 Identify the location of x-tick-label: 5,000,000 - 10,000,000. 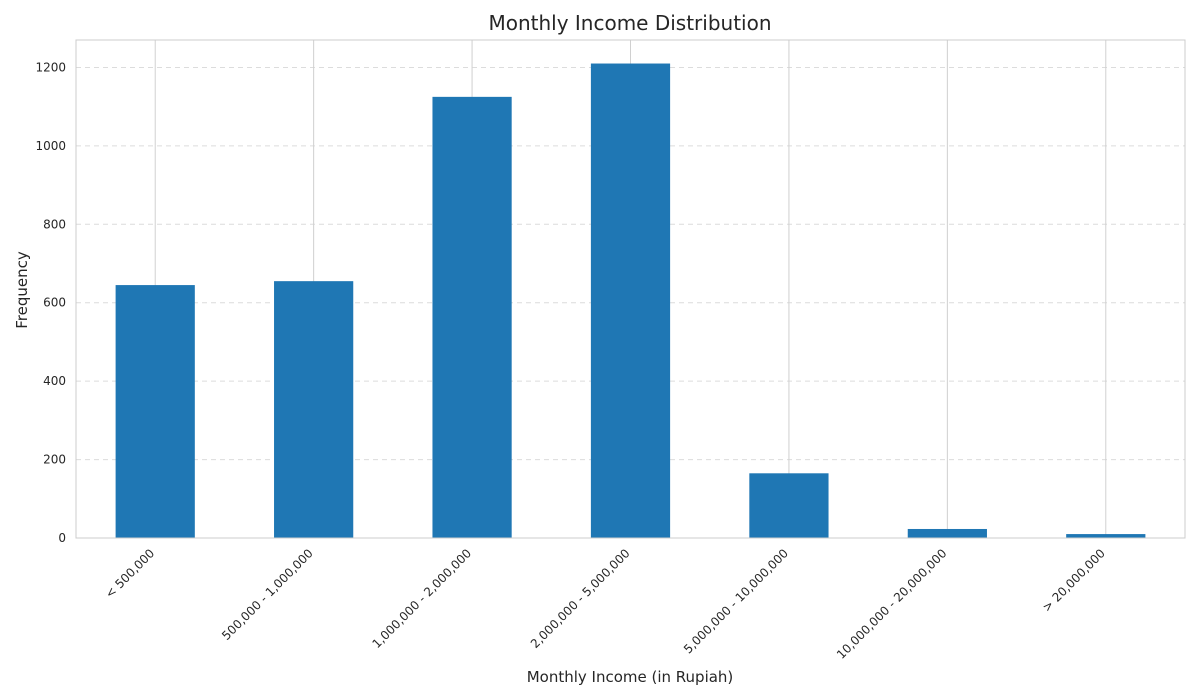
(736, 601).